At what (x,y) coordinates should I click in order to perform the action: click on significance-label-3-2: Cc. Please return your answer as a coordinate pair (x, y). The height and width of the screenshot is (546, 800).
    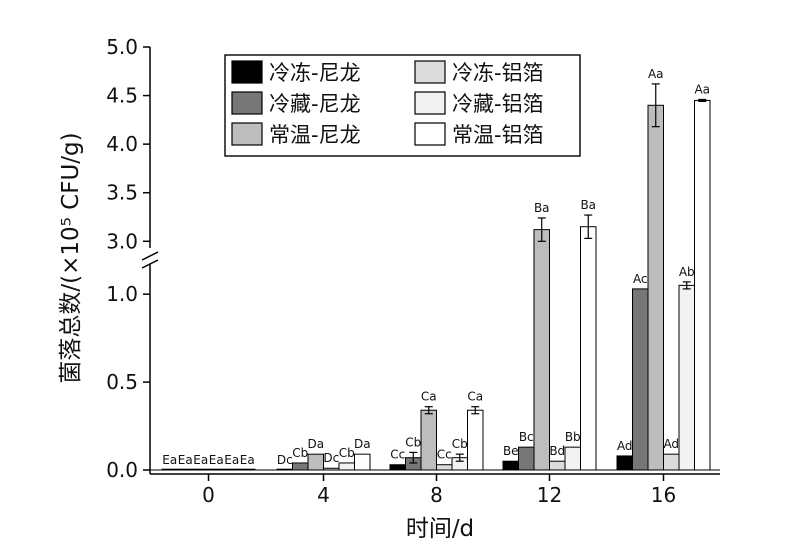
    Looking at the image, I should click on (444, 455).